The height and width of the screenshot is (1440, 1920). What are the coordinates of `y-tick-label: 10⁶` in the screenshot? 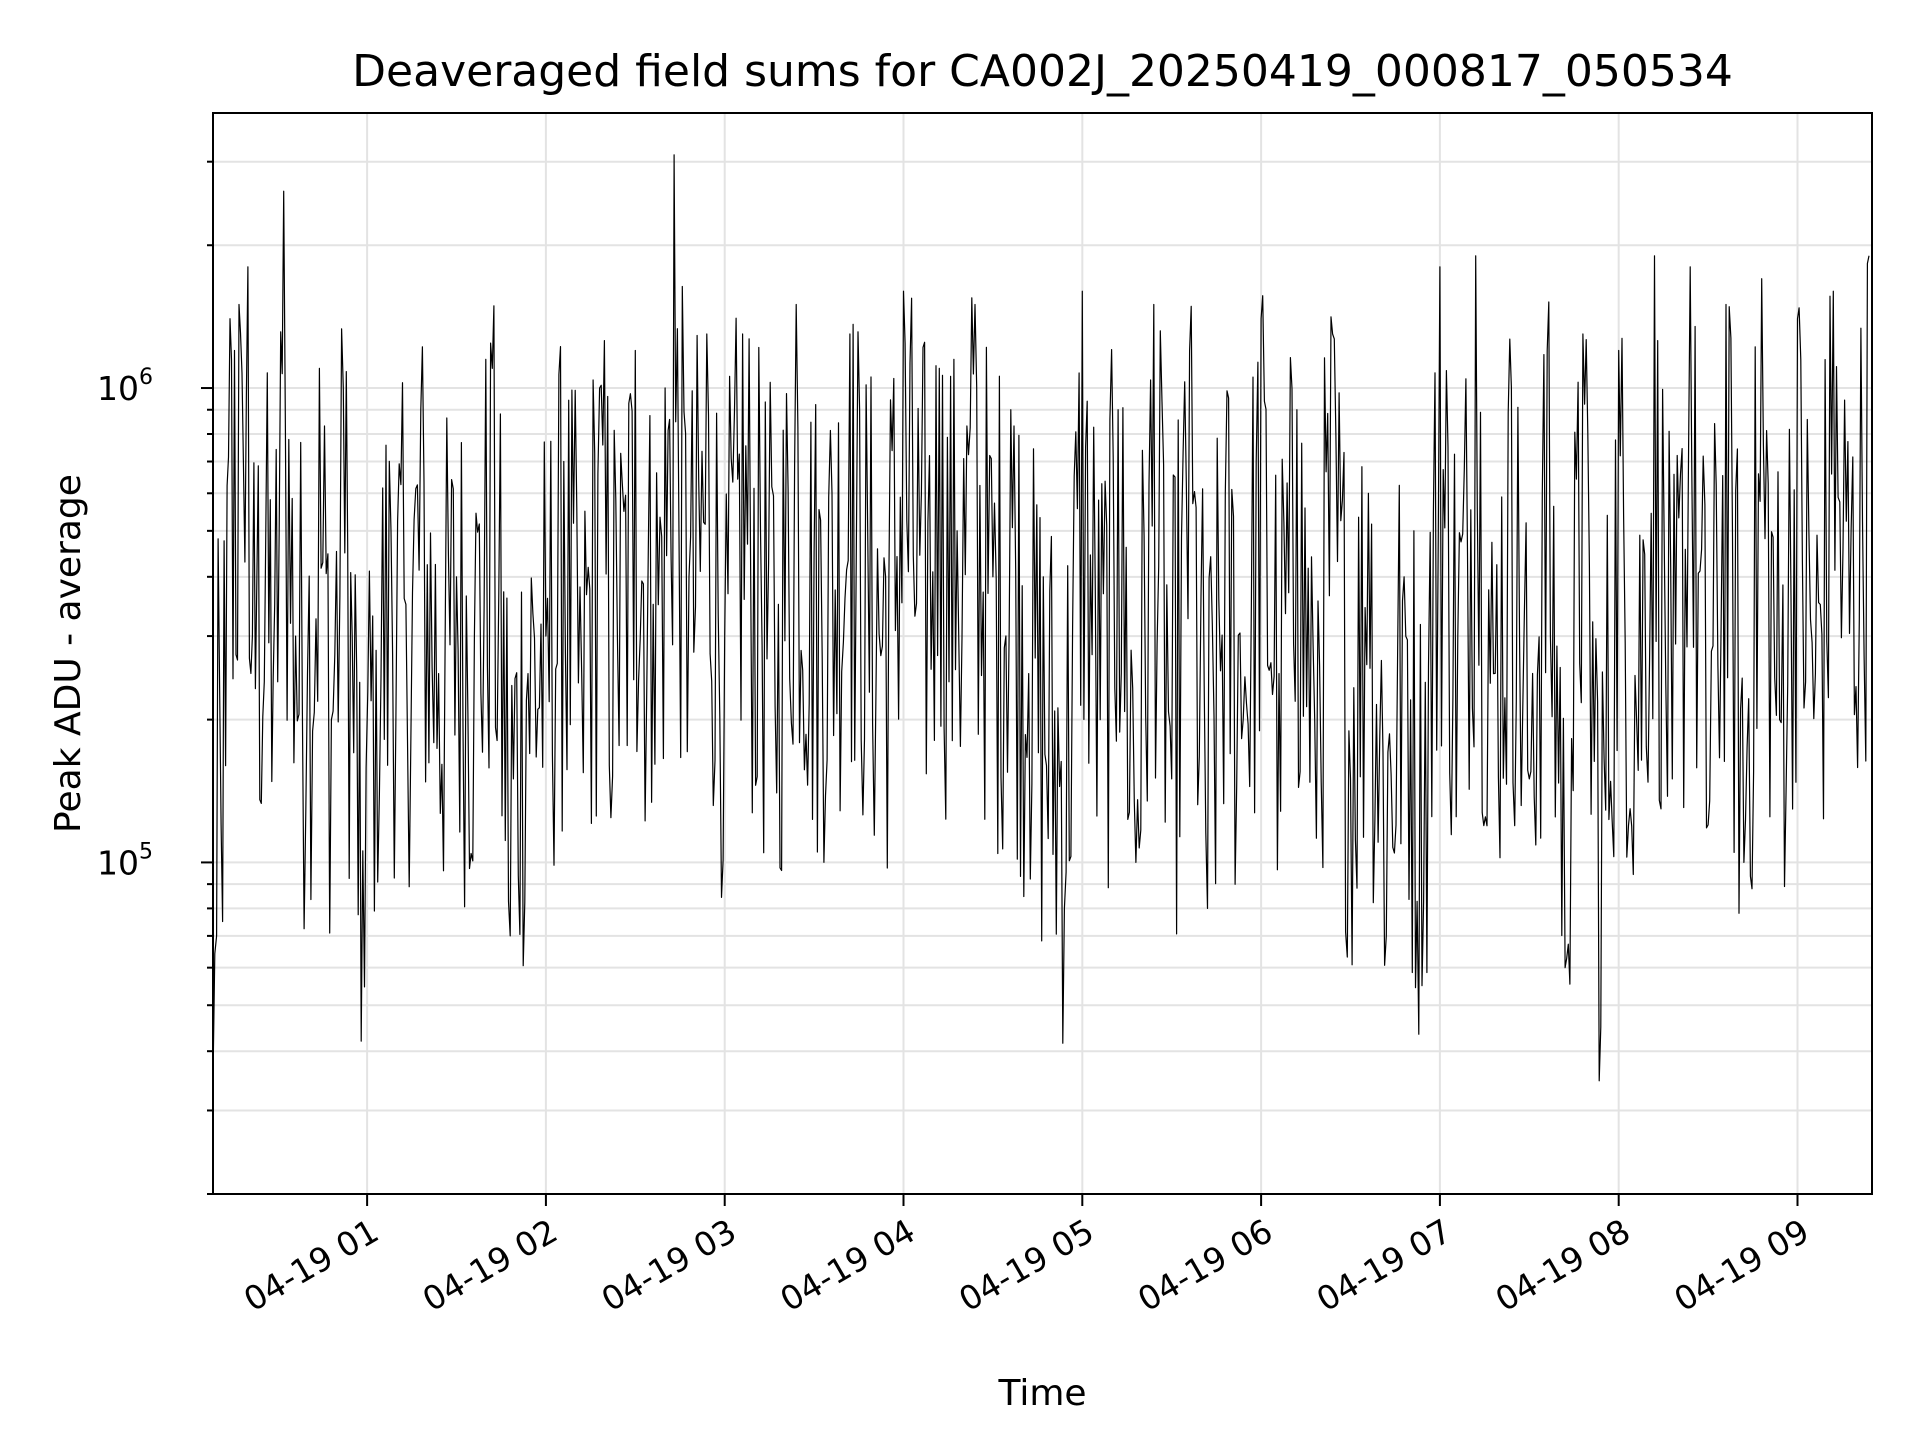 It's located at (125, 386).